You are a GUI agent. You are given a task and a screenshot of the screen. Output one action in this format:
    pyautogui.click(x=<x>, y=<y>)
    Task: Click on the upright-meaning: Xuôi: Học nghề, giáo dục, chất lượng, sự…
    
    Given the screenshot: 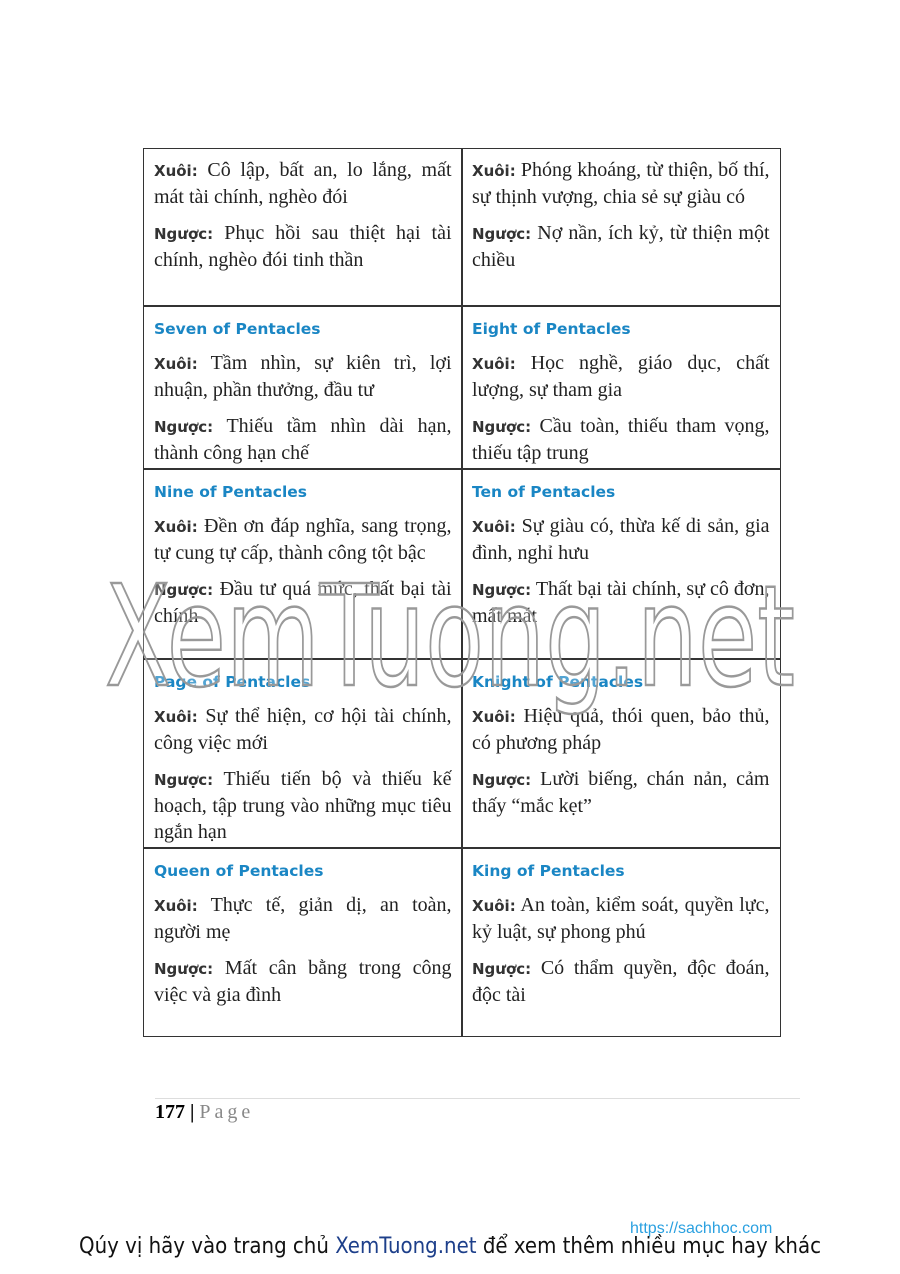 What is the action you would take?
    pyautogui.click(x=621, y=376)
    